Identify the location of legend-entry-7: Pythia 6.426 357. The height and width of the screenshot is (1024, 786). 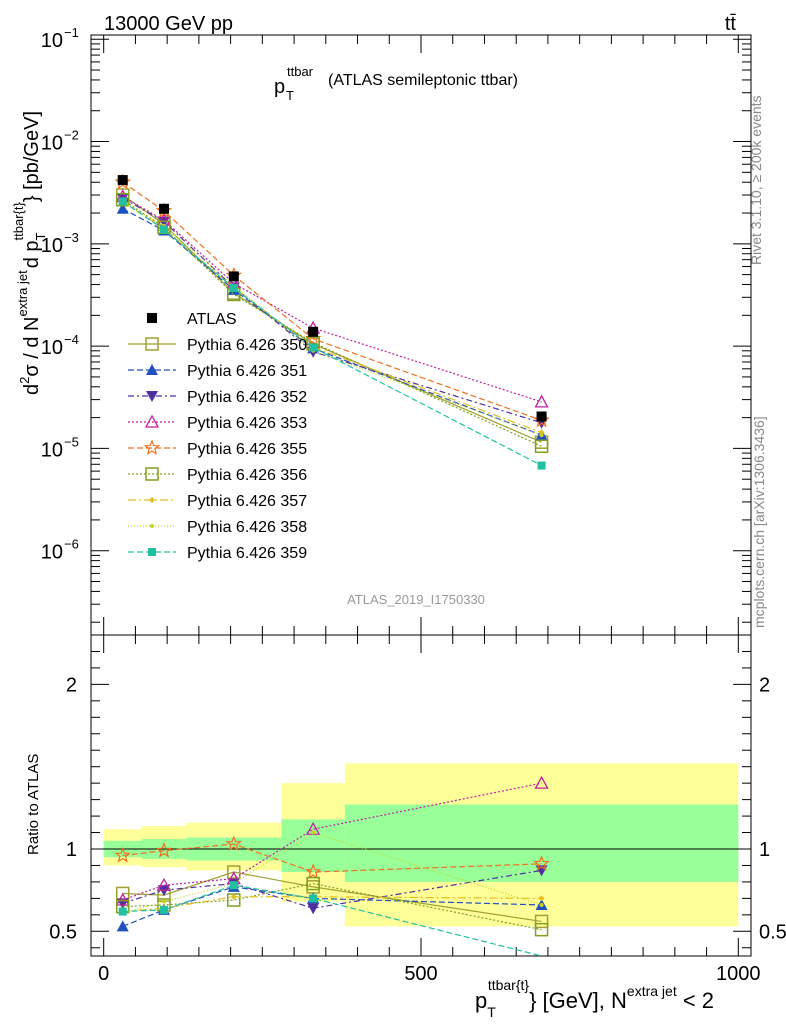
(217, 501).